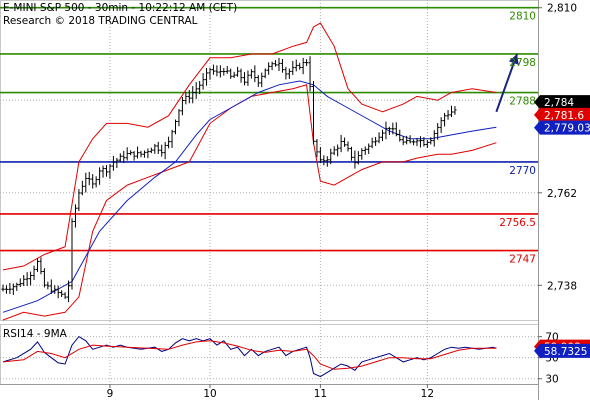  What do you see at coordinates (562, 9) in the screenshot?
I see `price-tick-label: 2,810` at bounding box center [562, 9].